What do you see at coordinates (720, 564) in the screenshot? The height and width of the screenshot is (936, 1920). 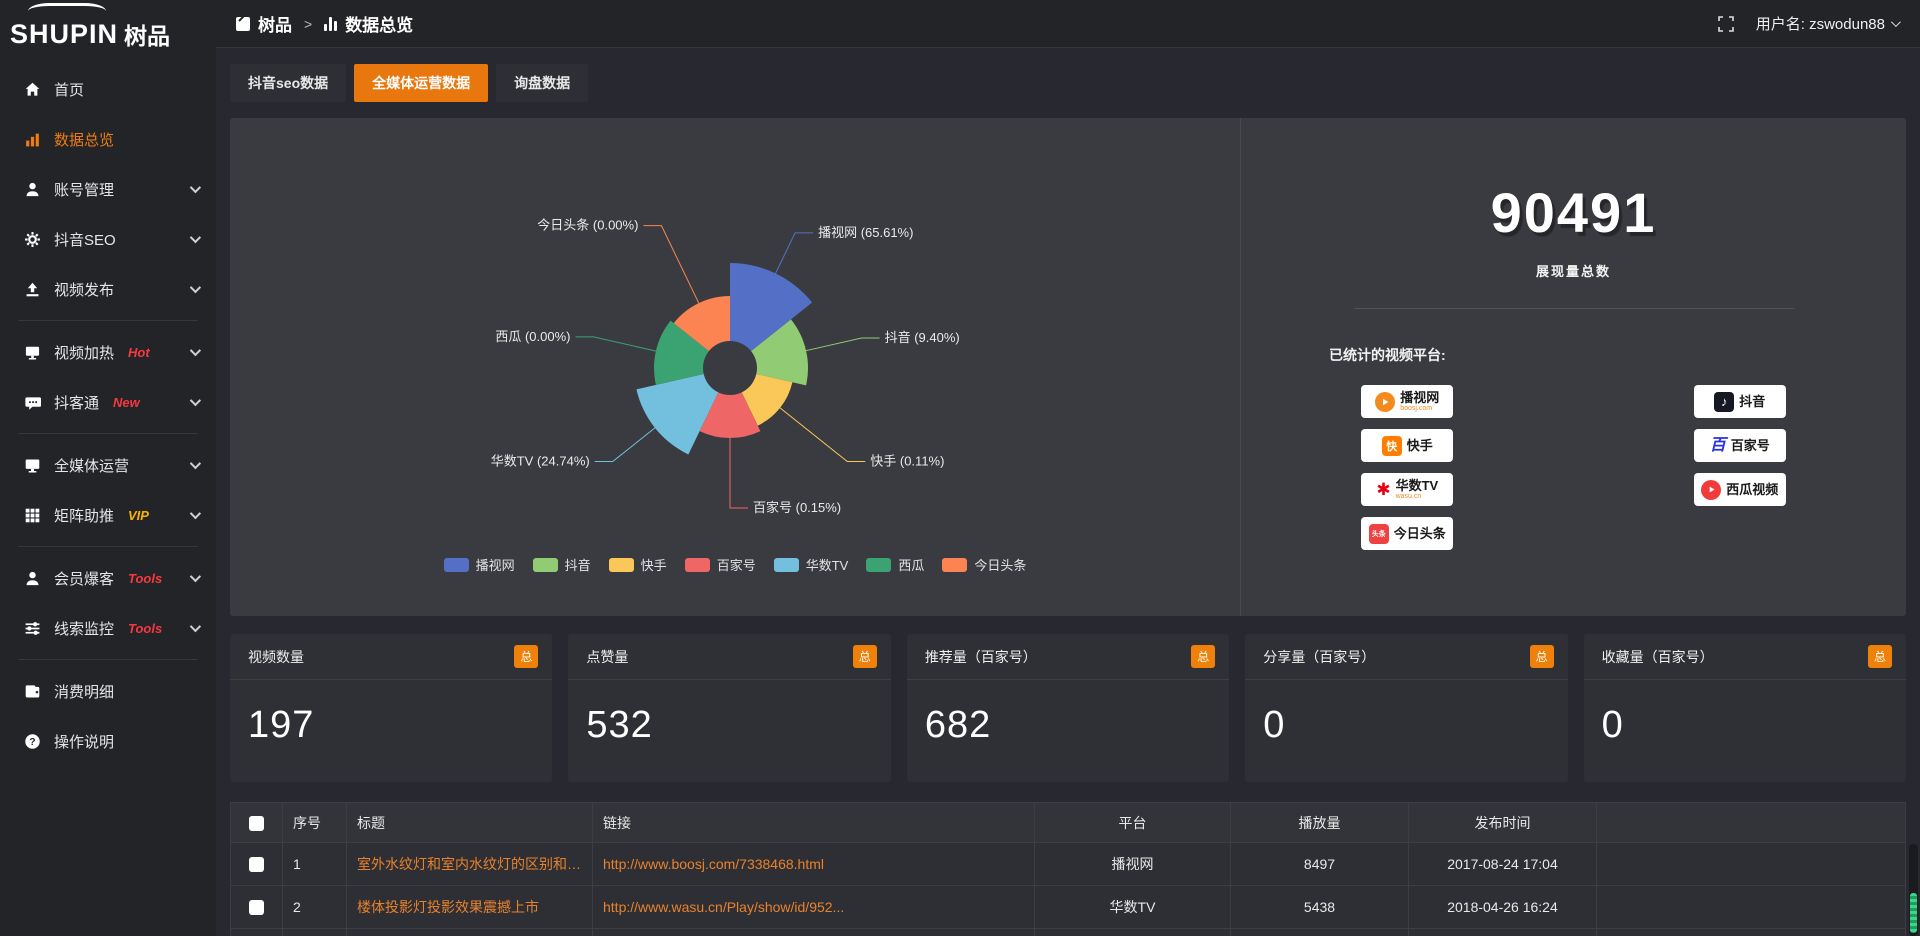 I see `legend-item-百家号: 百家号` at bounding box center [720, 564].